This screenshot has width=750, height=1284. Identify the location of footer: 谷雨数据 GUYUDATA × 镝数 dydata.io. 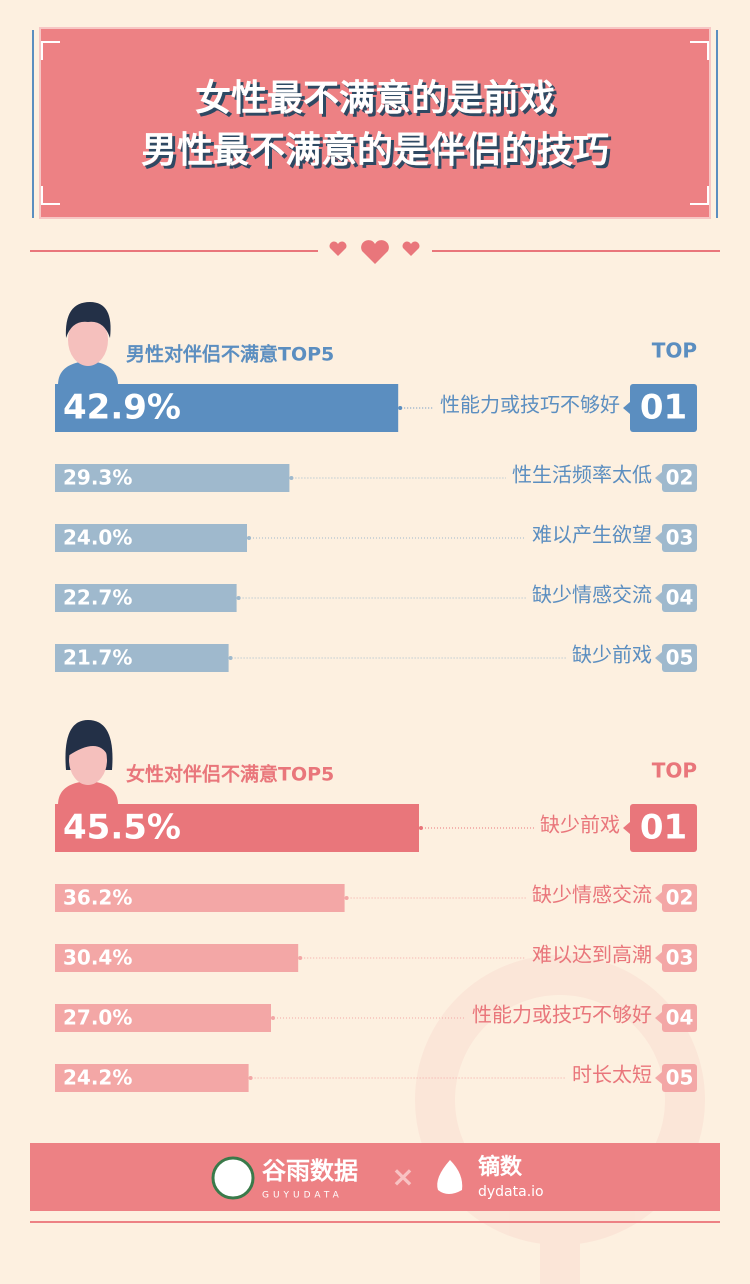
(375, 1183).